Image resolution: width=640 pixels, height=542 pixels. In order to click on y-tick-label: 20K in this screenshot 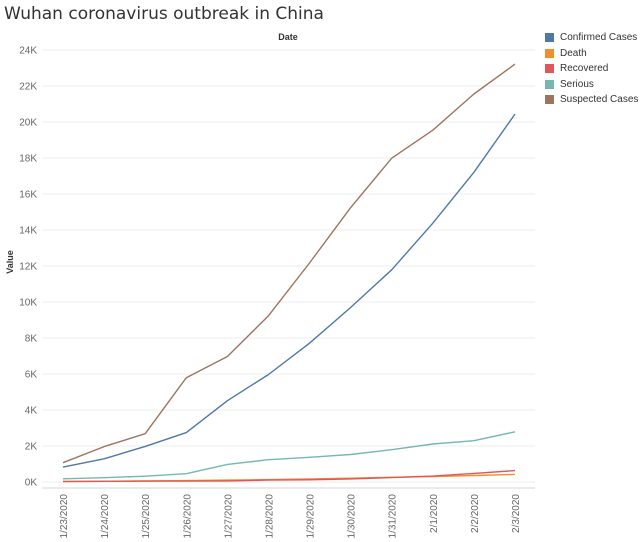, I will do `click(28, 123)`.